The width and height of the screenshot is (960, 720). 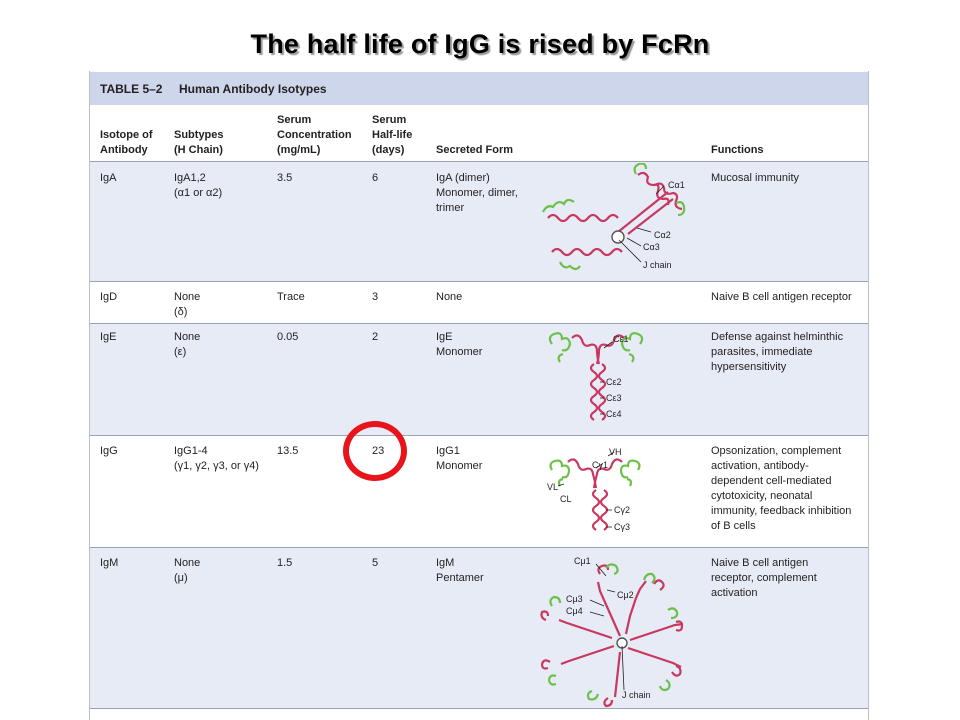 What do you see at coordinates (636, 695) in the screenshot?
I see `igm-label-jchain: J chain` at bounding box center [636, 695].